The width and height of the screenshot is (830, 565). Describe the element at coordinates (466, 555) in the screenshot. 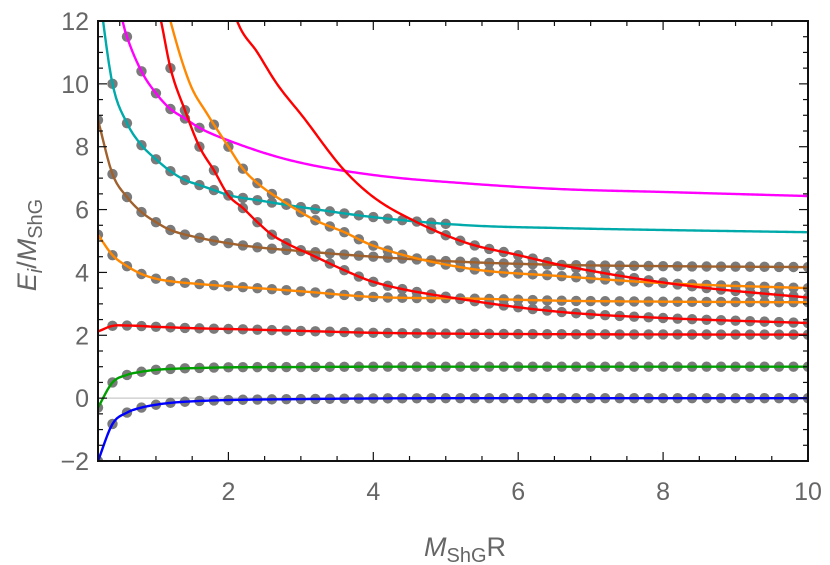

I see `x-title-subscript: ShG` at that location.